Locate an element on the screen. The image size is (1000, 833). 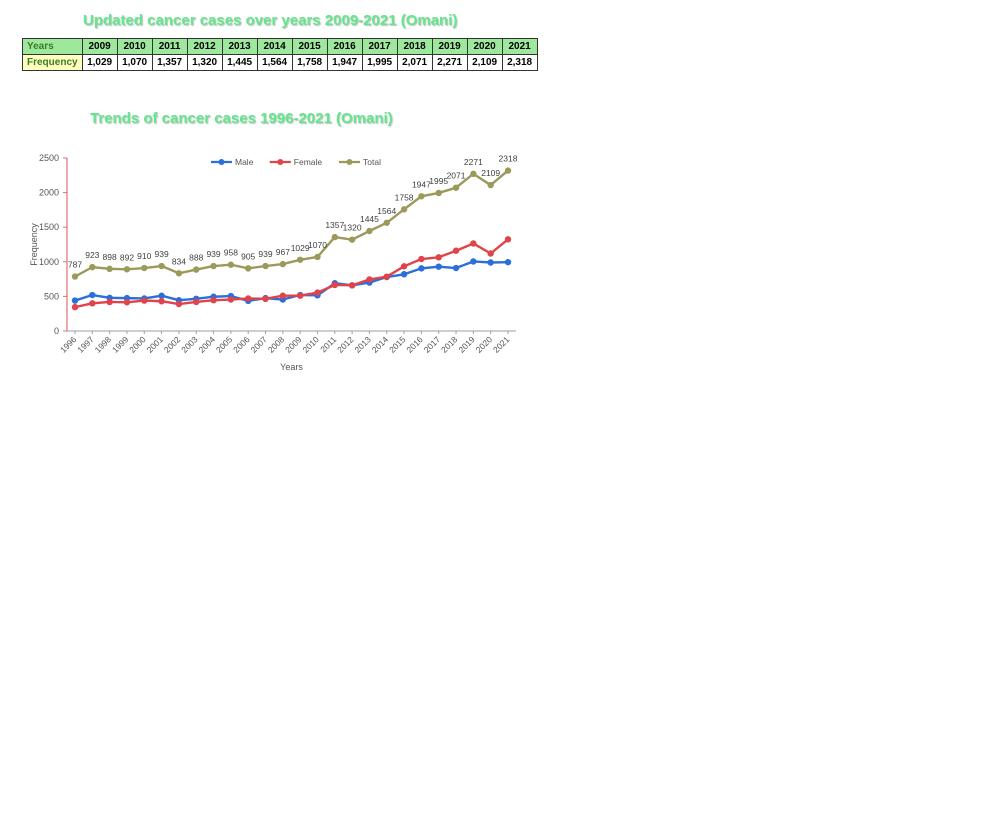
legend-marker-female is located at coordinates (280, 162).